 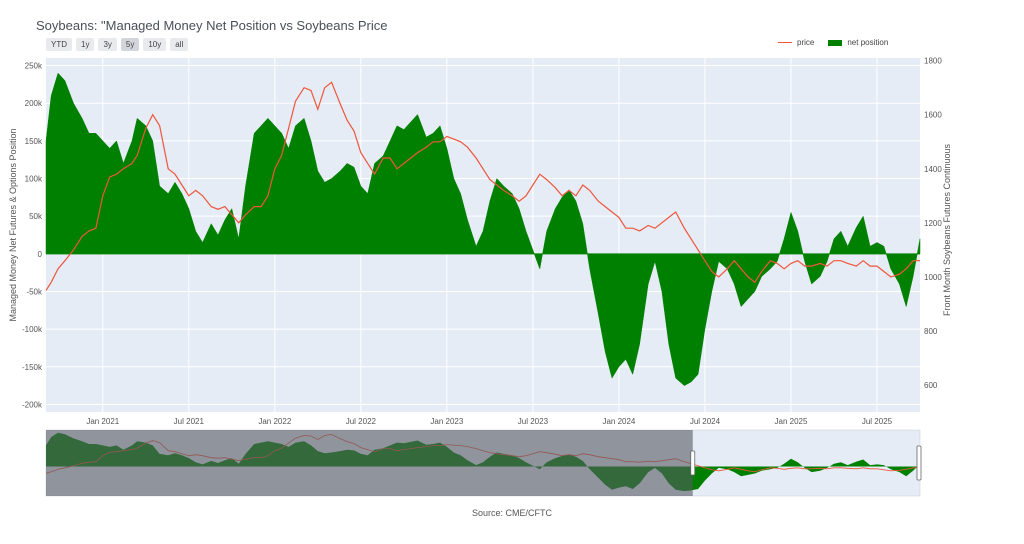 What do you see at coordinates (361, 421) in the screenshot?
I see `x-tick: Jul 2022` at bounding box center [361, 421].